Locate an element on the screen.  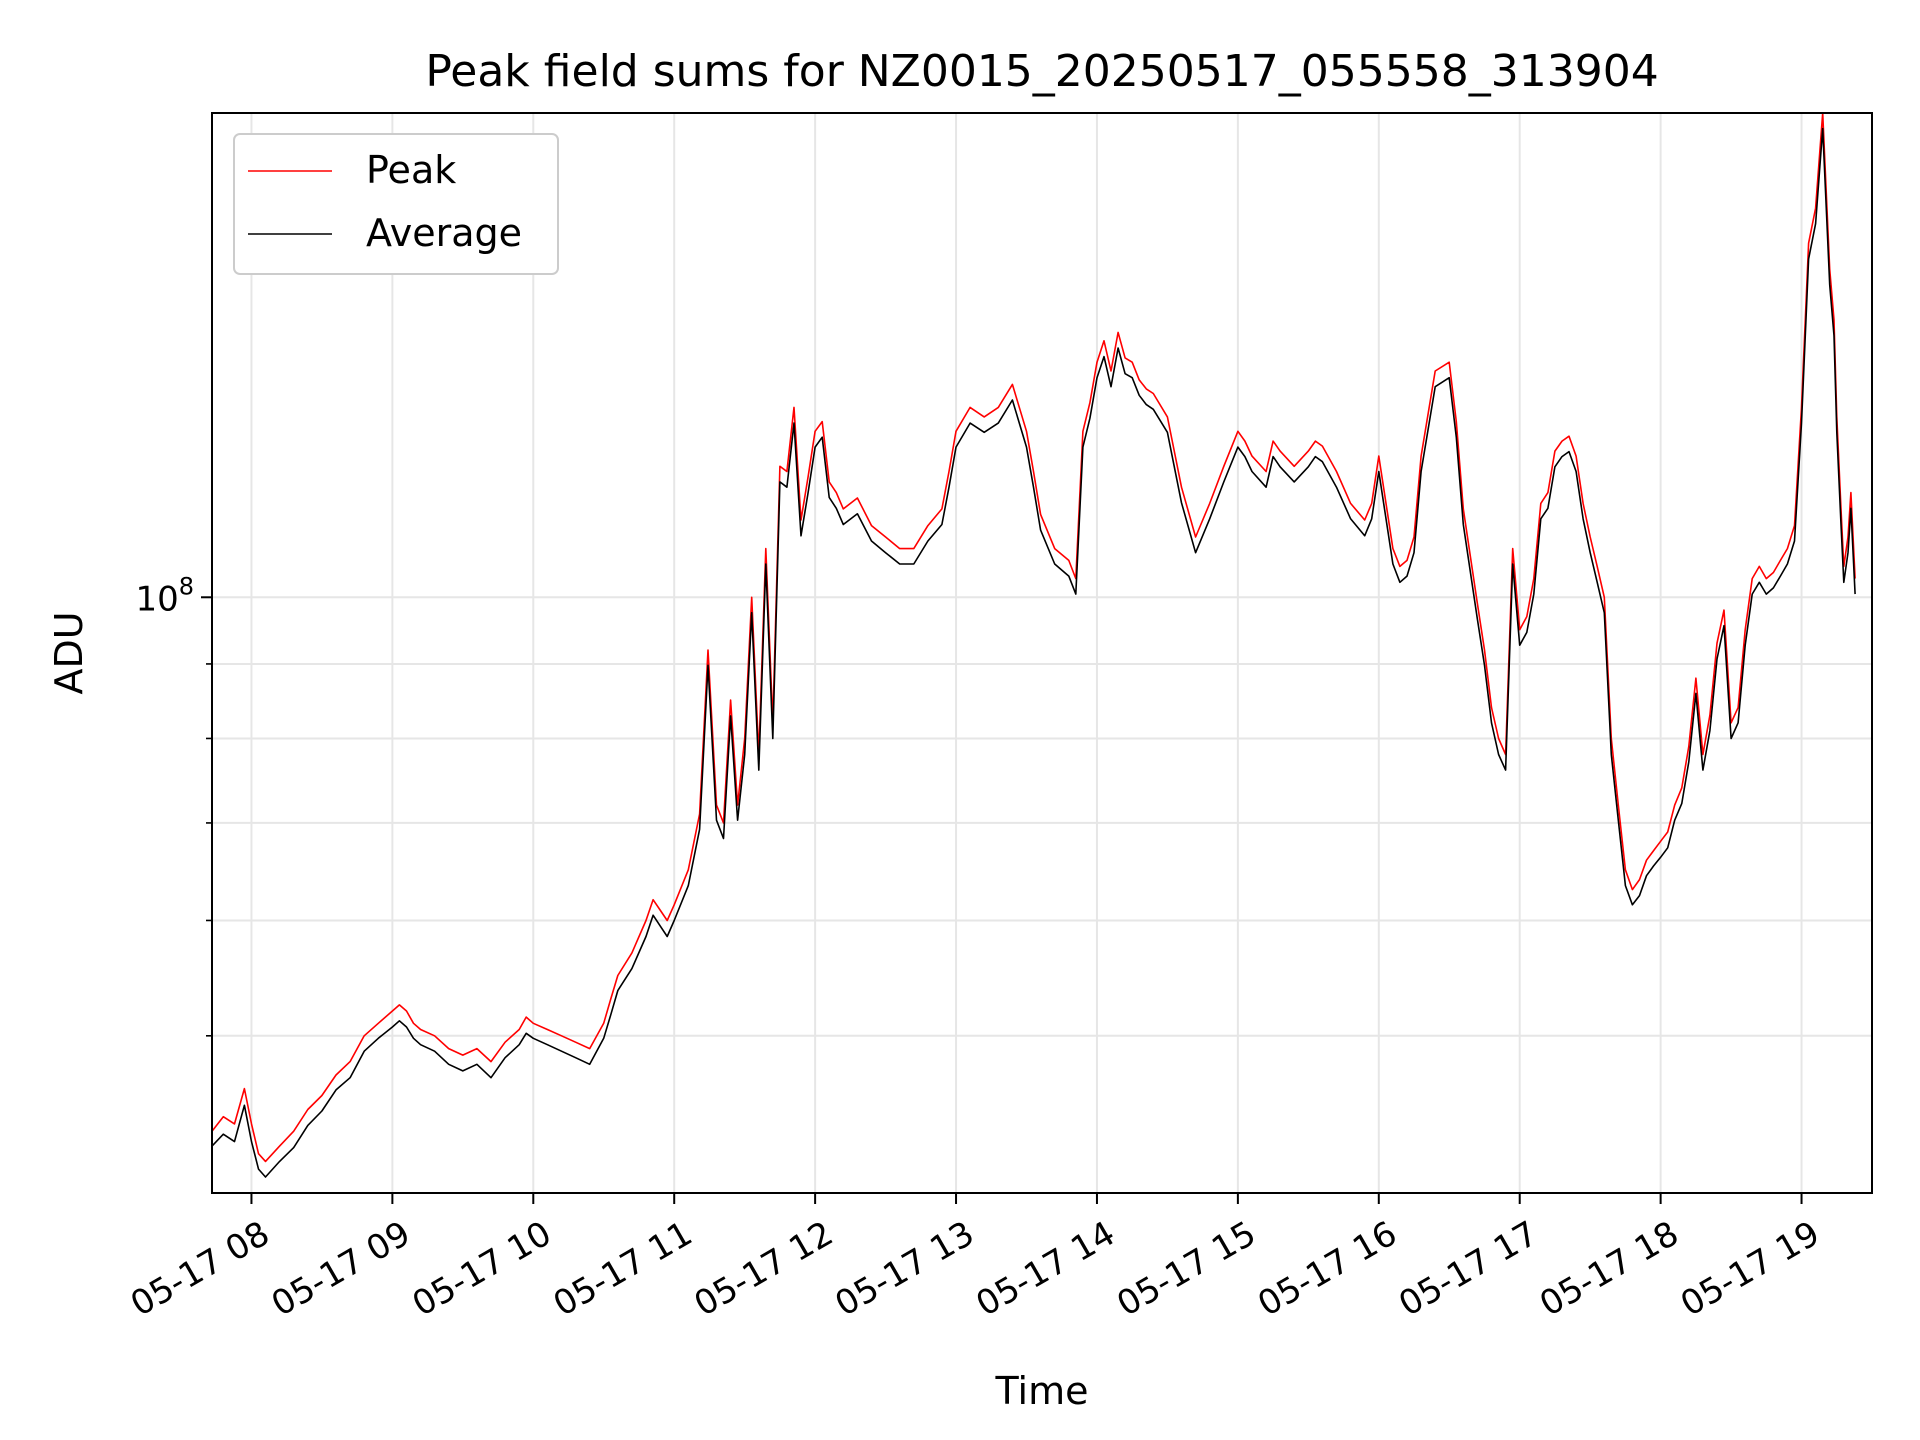
legend: Peak Average is located at coordinates (396, 204).